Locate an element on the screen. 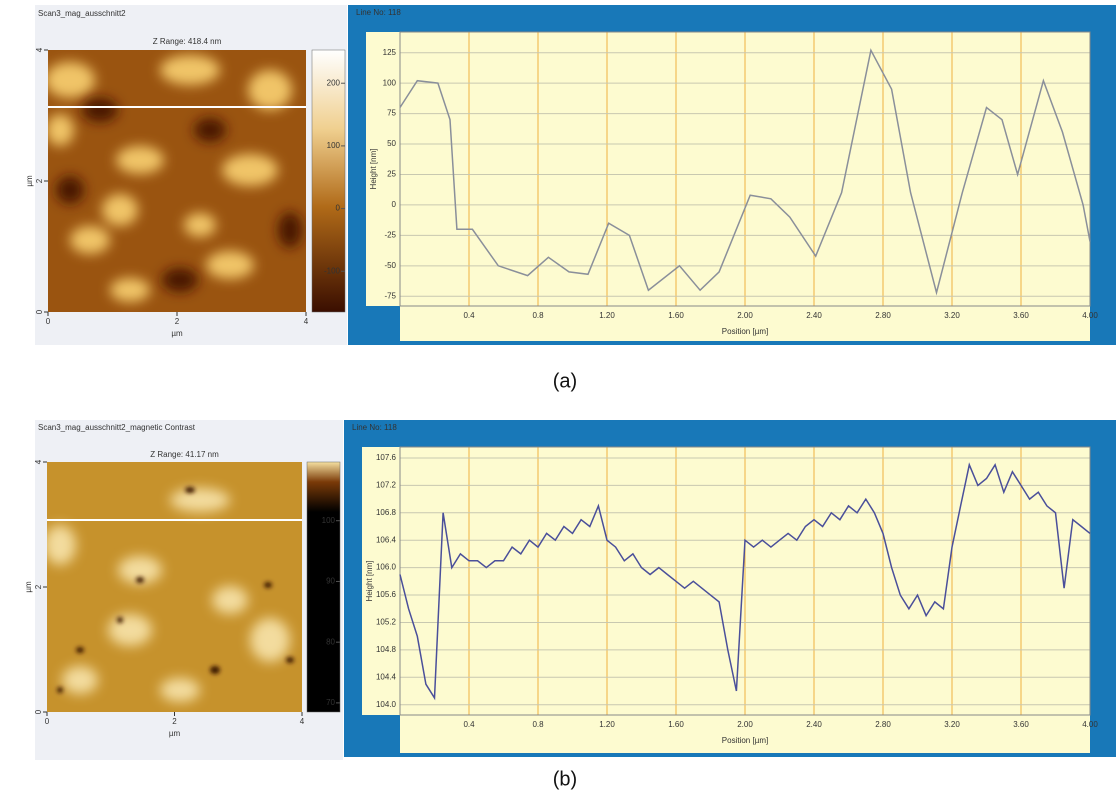 This screenshot has height=798, width=1116. y-tick-label: 107.6 is located at coordinates (386, 457).